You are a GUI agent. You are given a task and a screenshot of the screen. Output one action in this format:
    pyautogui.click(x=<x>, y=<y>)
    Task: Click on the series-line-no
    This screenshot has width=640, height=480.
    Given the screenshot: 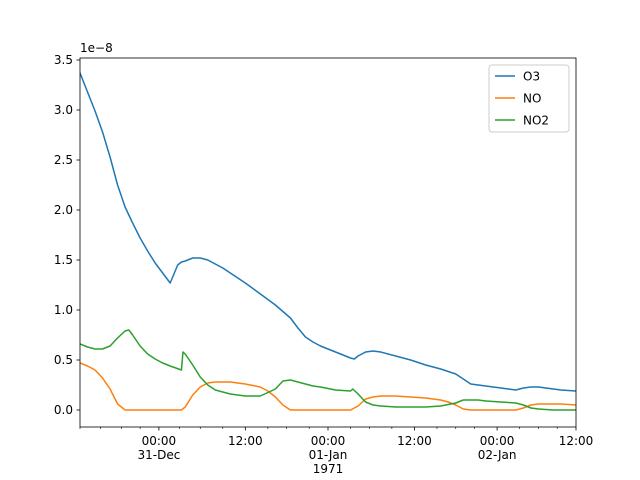 What is the action you would take?
    pyautogui.click(x=328, y=386)
    